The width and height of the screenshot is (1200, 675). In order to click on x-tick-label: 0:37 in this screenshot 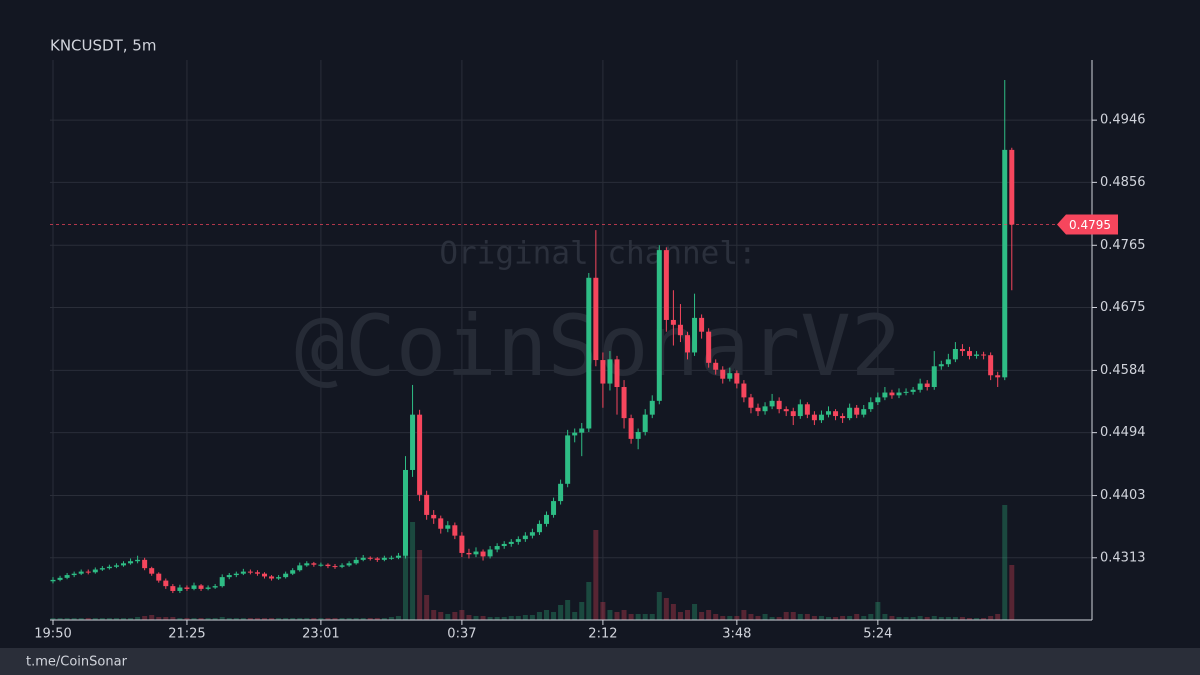, I will do `click(461, 634)`.